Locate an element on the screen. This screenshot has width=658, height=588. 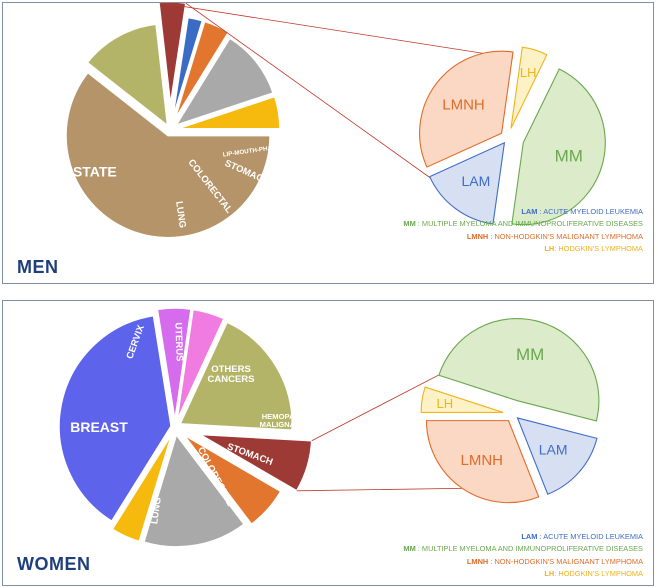
women-connector-bottom is located at coordinates (390, 489).